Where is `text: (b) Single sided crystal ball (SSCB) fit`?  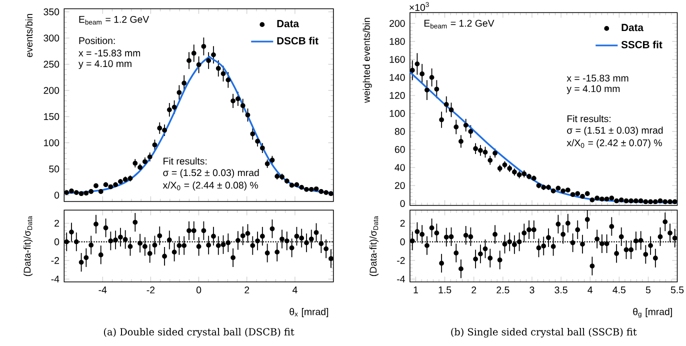
text: (b) Single sided crystal ball (SSCB) fit is located at coordinates (544, 333).